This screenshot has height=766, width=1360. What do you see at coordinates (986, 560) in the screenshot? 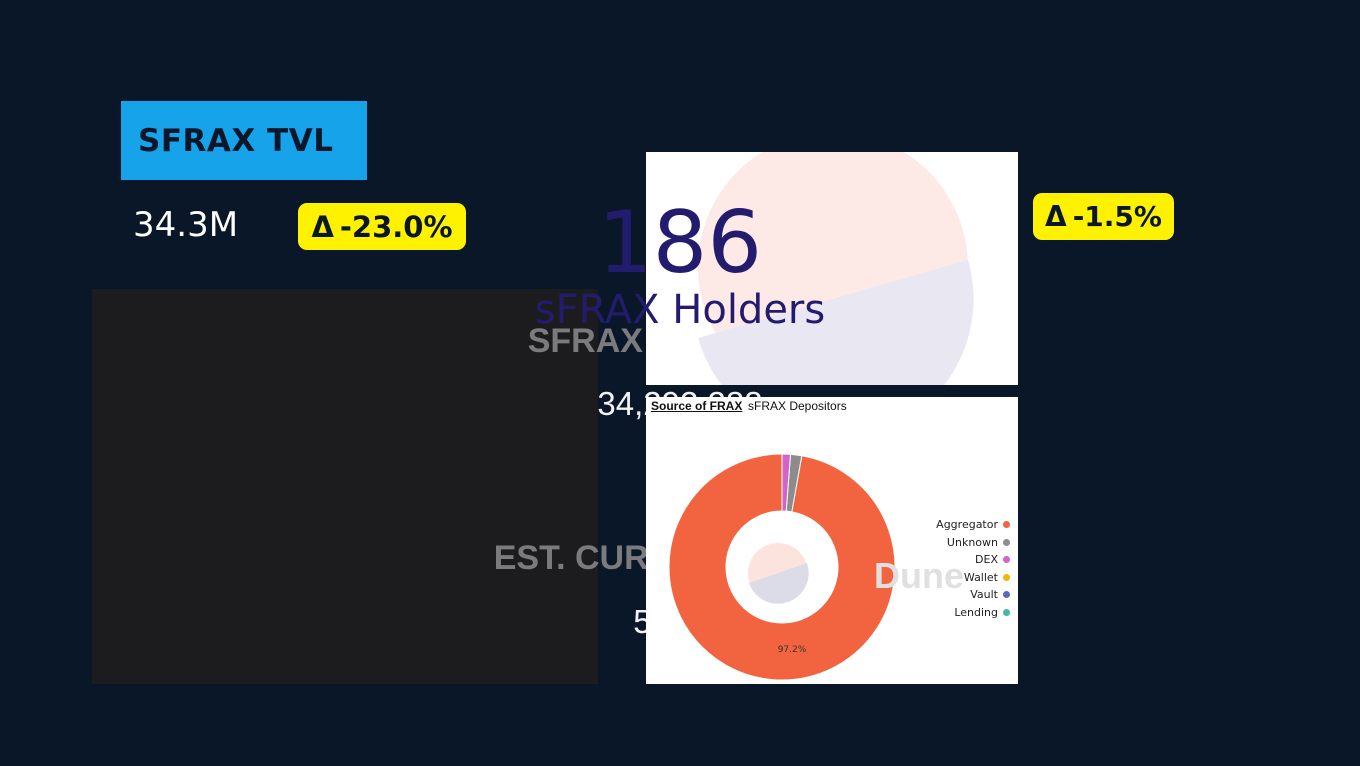
I see `legend-label: DEX` at bounding box center [986, 560].